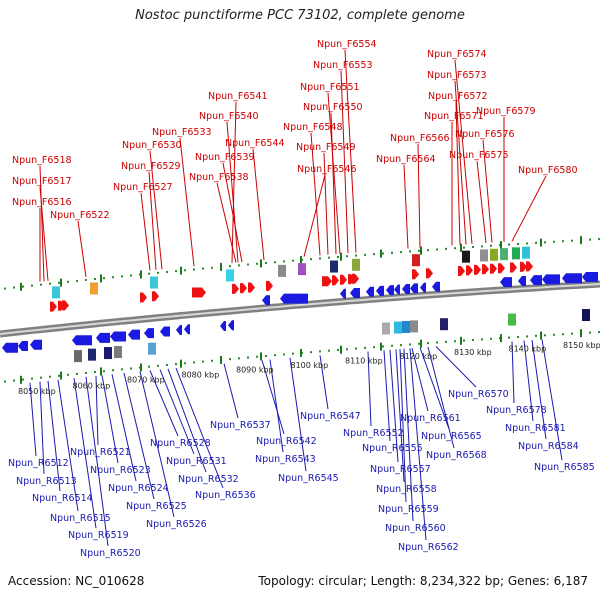 The image size is (600, 600). Describe the element at coordinates (406, 489) in the screenshot. I see `reverse-gene-label: Npun_R6558` at that location.